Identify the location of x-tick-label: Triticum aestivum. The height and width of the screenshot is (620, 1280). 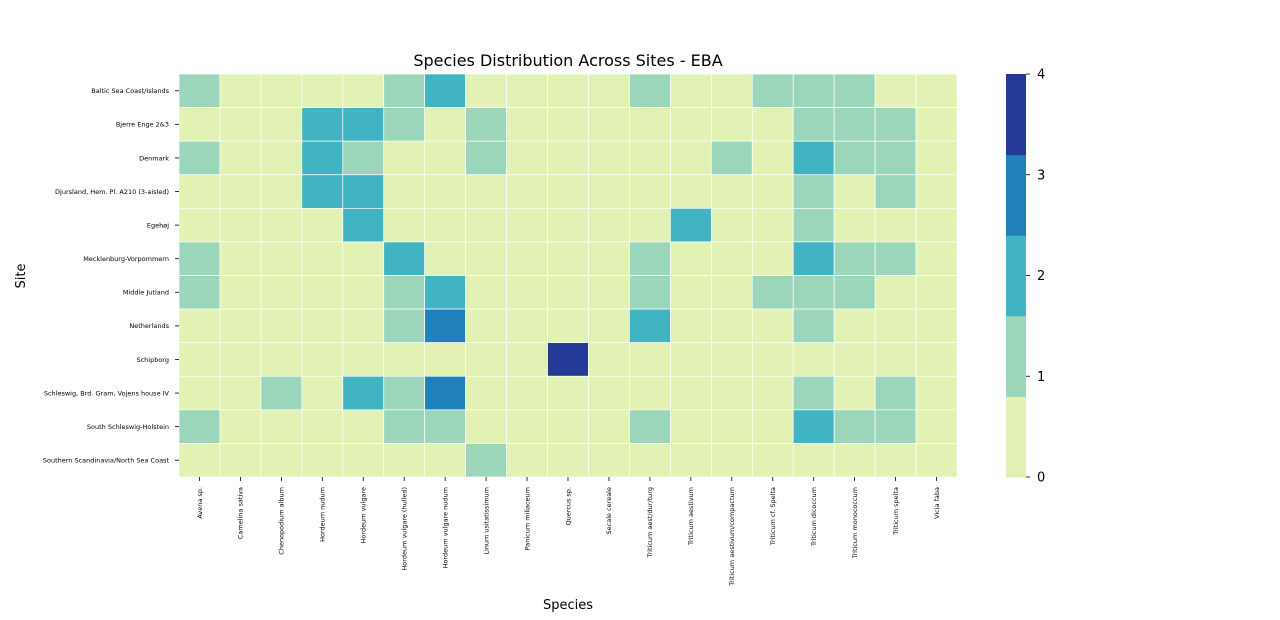
(691, 516).